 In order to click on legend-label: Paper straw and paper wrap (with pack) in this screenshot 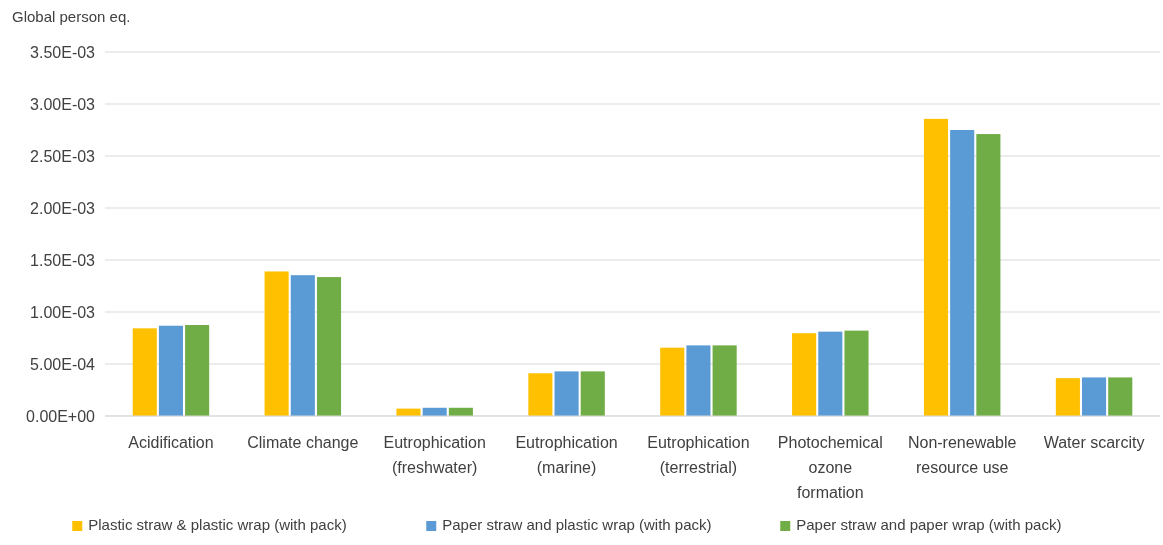, I will do `click(929, 524)`.